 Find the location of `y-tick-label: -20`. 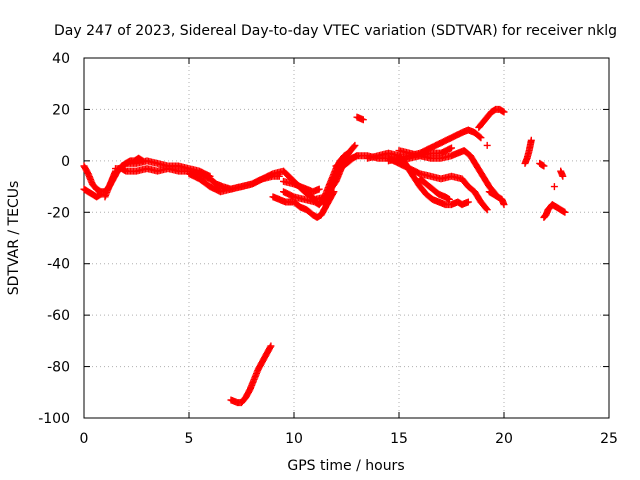

y-tick-label: -20 is located at coordinates (58, 213).